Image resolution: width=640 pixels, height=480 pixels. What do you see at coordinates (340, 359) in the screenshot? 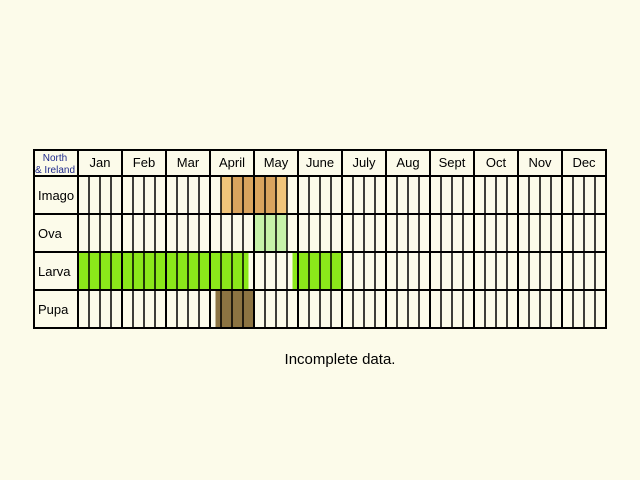
I see `incomplete-data-note: Incomplete data.` at bounding box center [340, 359].